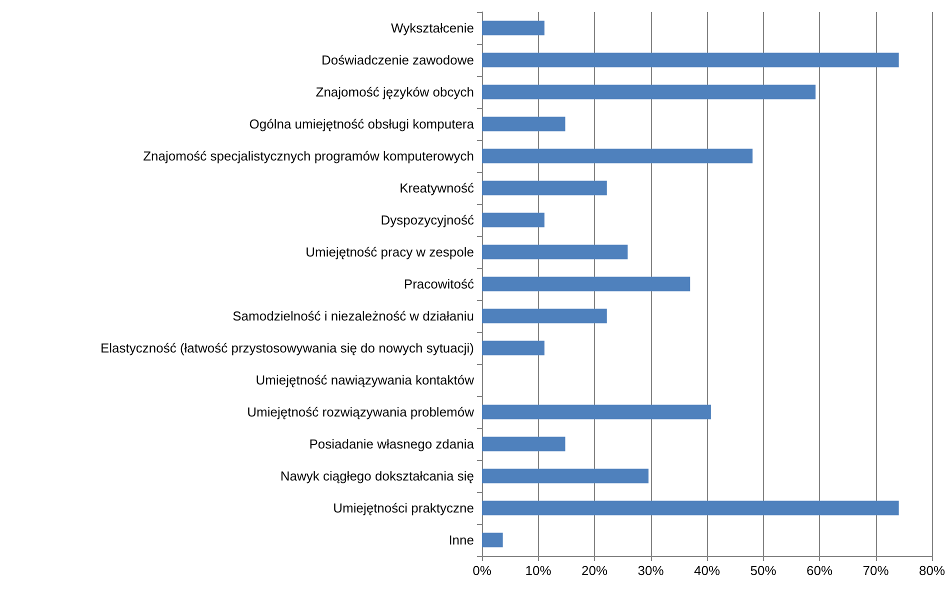  What do you see at coordinates (437, 188) in the screenshot?
I see `y-tick-label: Kreatywność` at bounding box center [437, 188].